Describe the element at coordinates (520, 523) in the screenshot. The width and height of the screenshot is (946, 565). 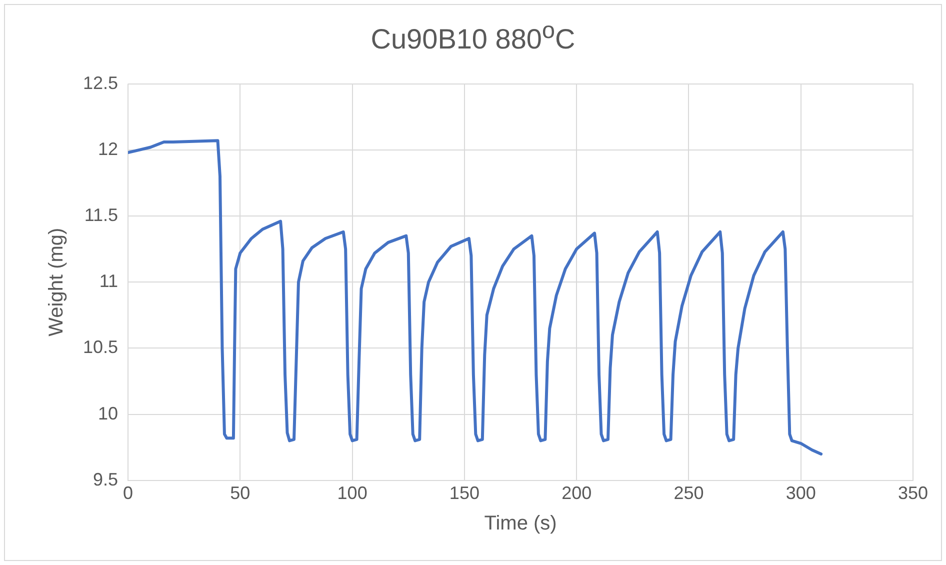
I see `x-axis-title: Time (s)` at that location.